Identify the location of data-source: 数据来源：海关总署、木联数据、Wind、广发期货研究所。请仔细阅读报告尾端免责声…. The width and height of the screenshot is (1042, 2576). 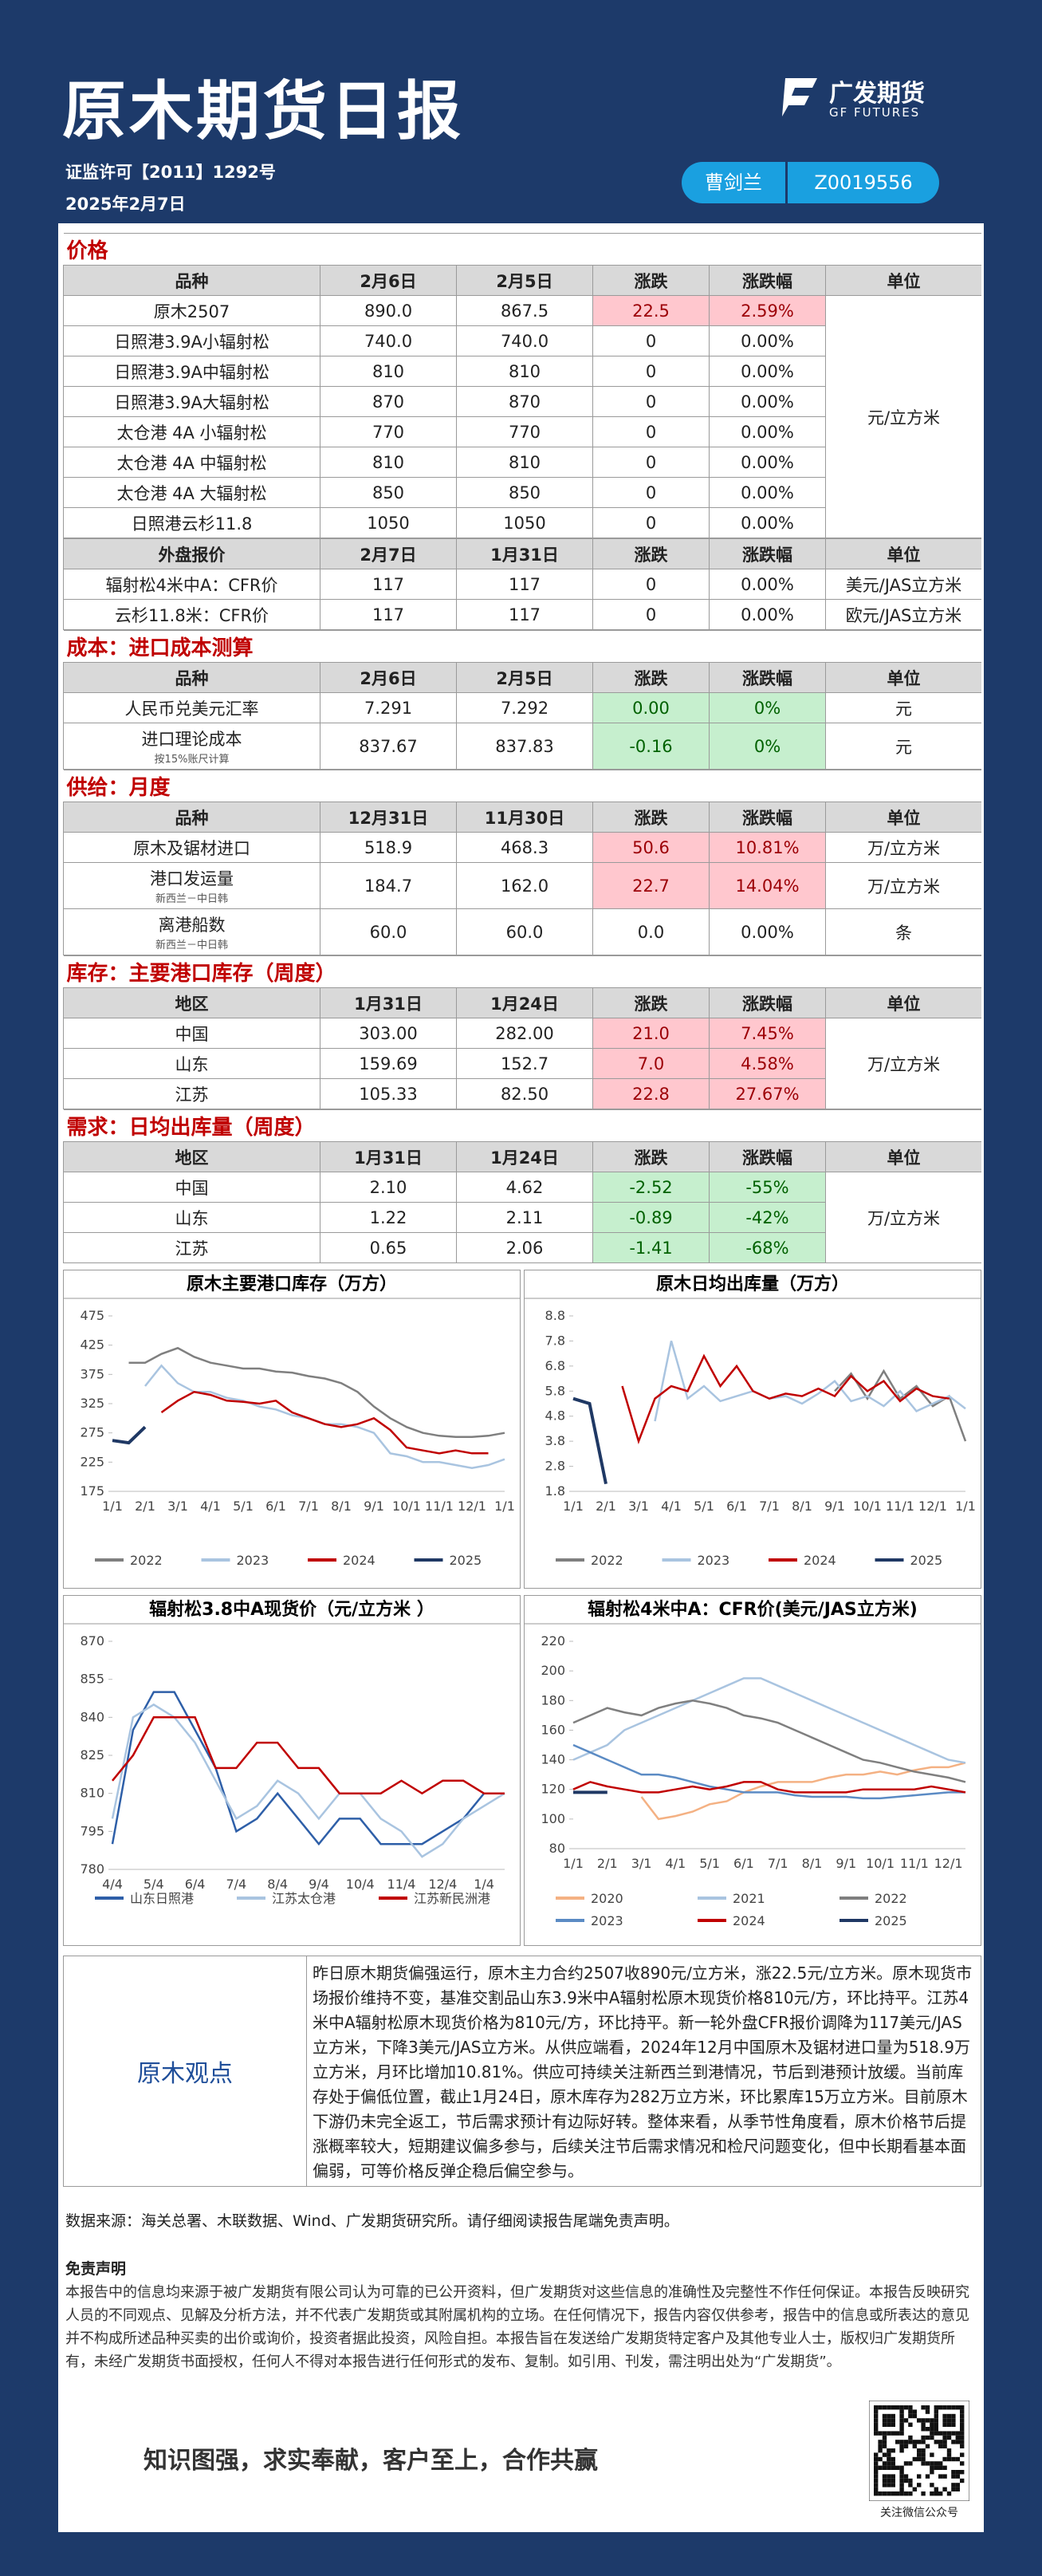
(372, 2221).